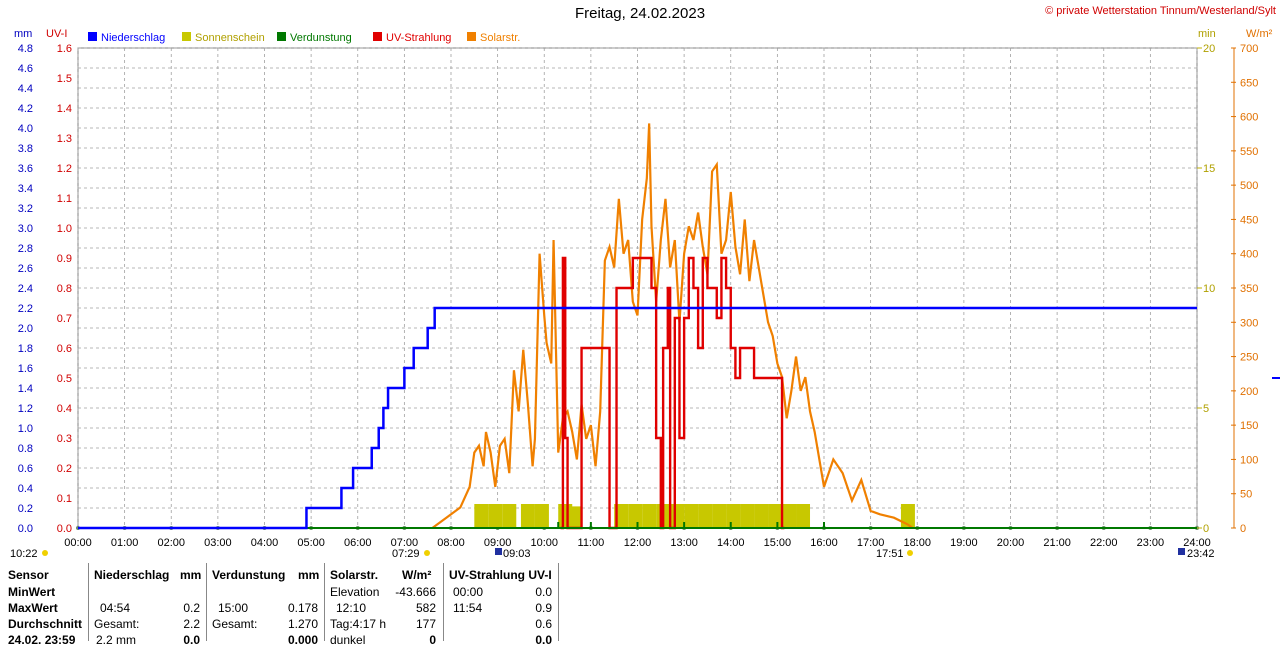 The width and height of the screenshot is (1280, 647). I want to click on wm2-tick-label: 700, so click(1249, 49).